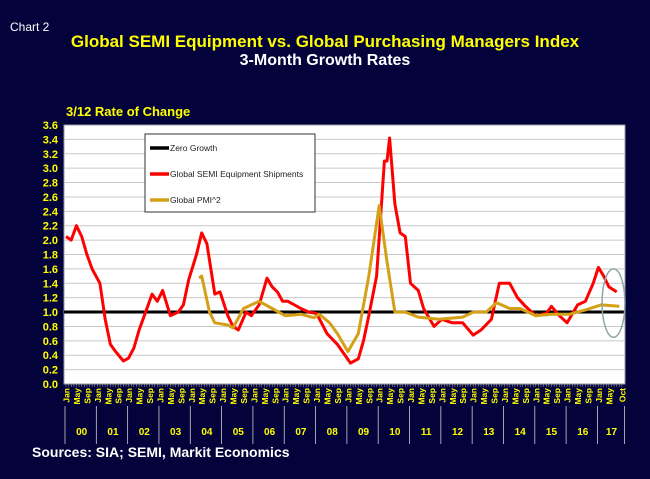  Describe the element at coordinates (113, 432) in the screenshot. I see `x-year-label: 01` at that location.